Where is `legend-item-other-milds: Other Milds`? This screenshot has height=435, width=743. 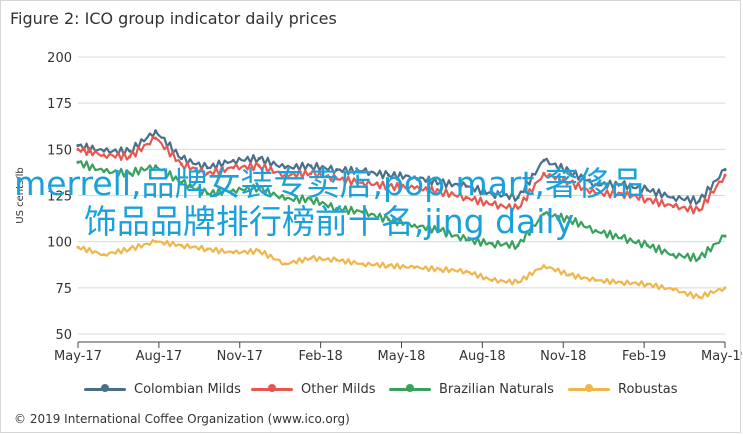 legend-item-other-milds: Other Milds is located at coordinates (313, 389).